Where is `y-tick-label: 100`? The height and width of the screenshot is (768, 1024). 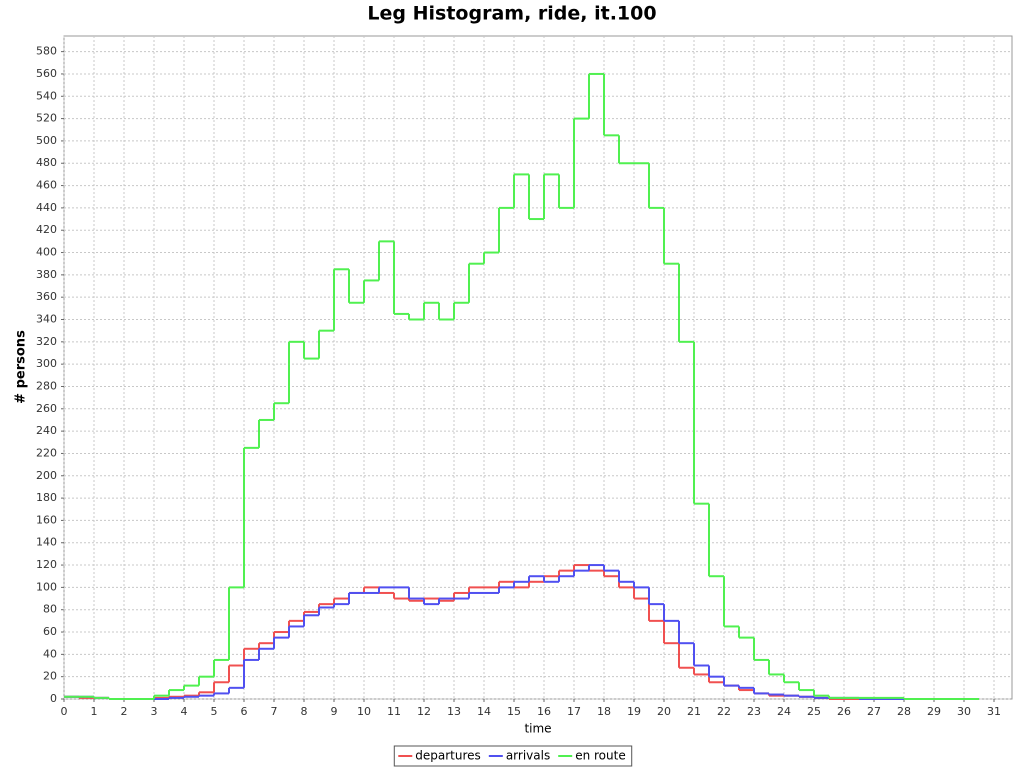
y-tick-label: 100 is located at coordinates (46, 586).